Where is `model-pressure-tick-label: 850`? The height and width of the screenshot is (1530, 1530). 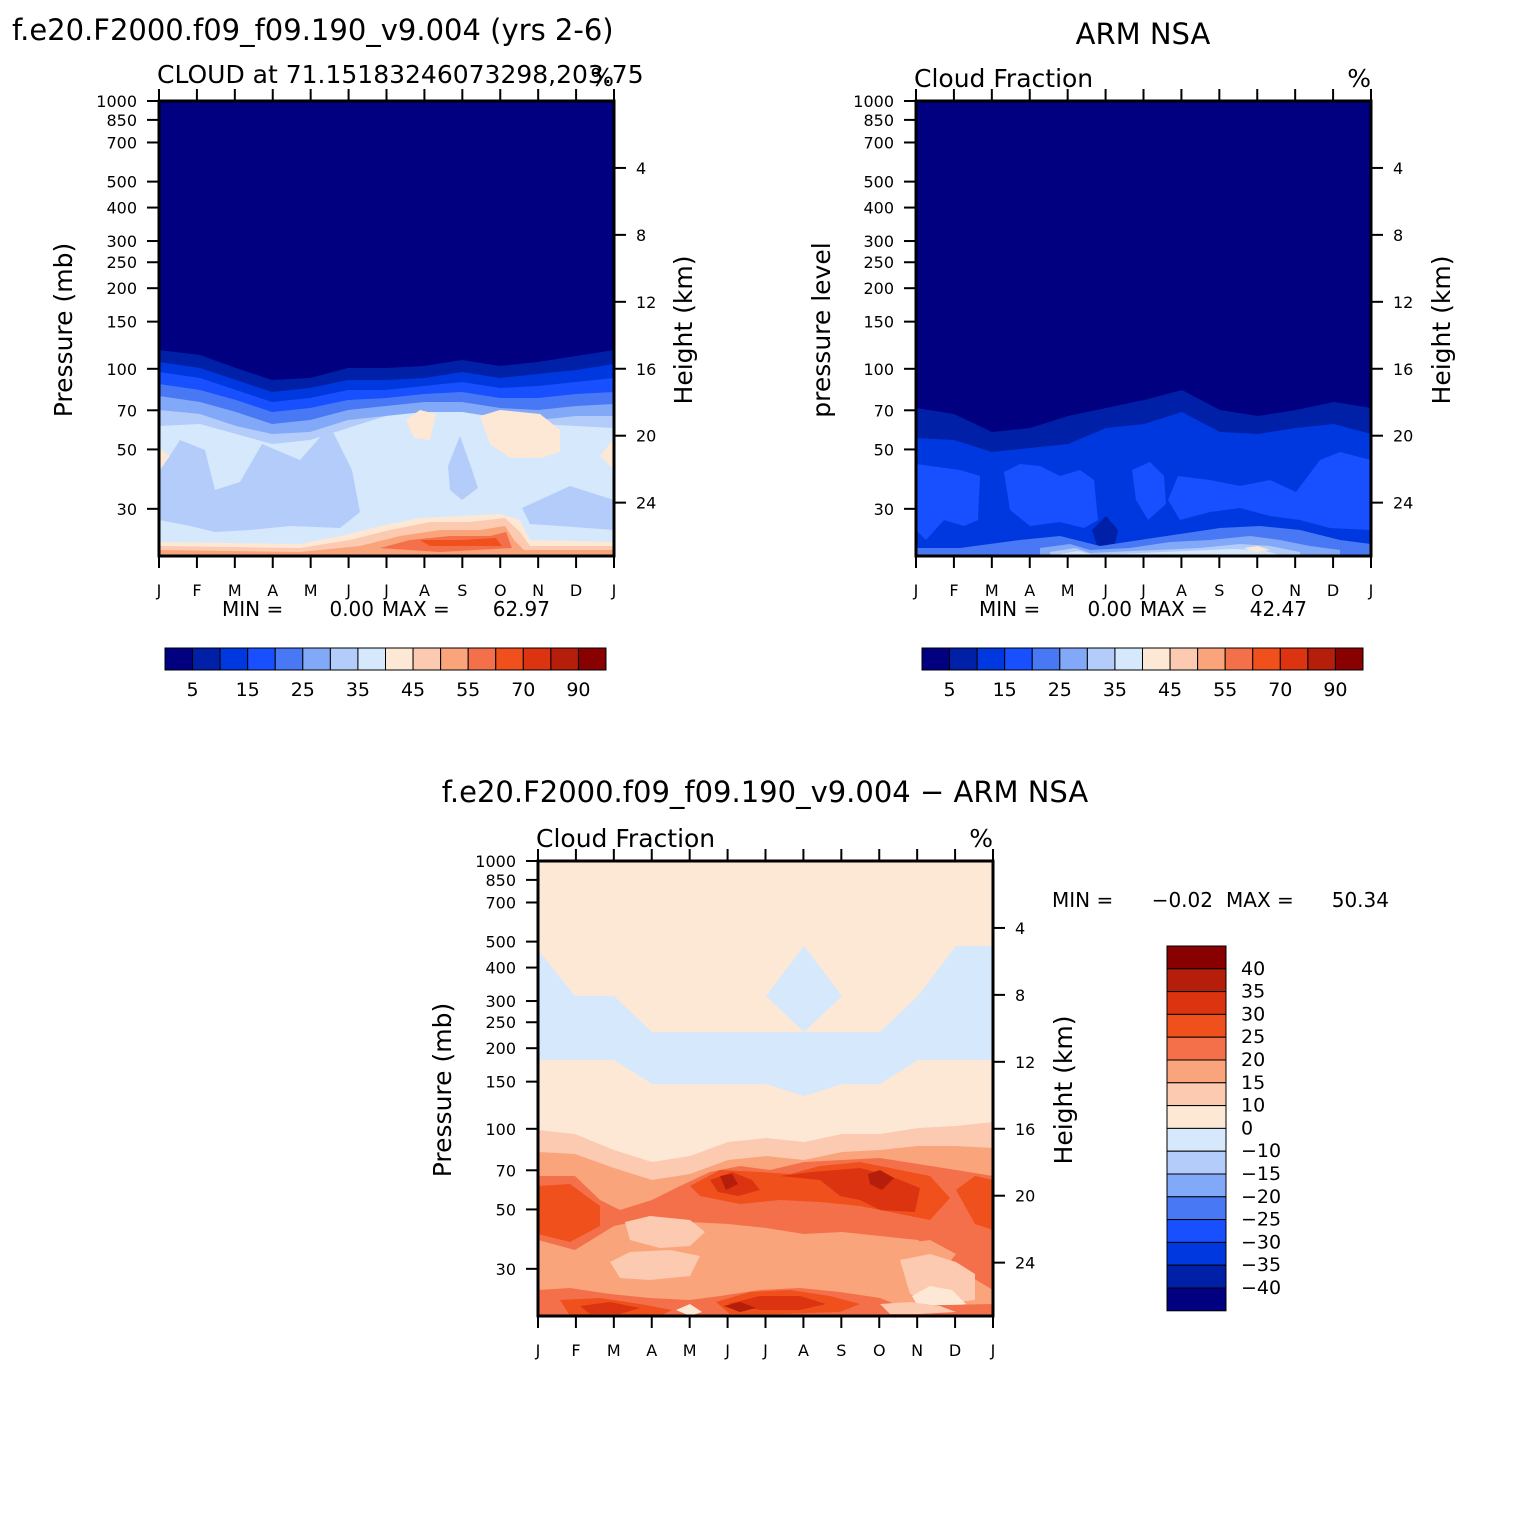 model-pressure-tick-label: 850 is located at coordinates (121, 120).